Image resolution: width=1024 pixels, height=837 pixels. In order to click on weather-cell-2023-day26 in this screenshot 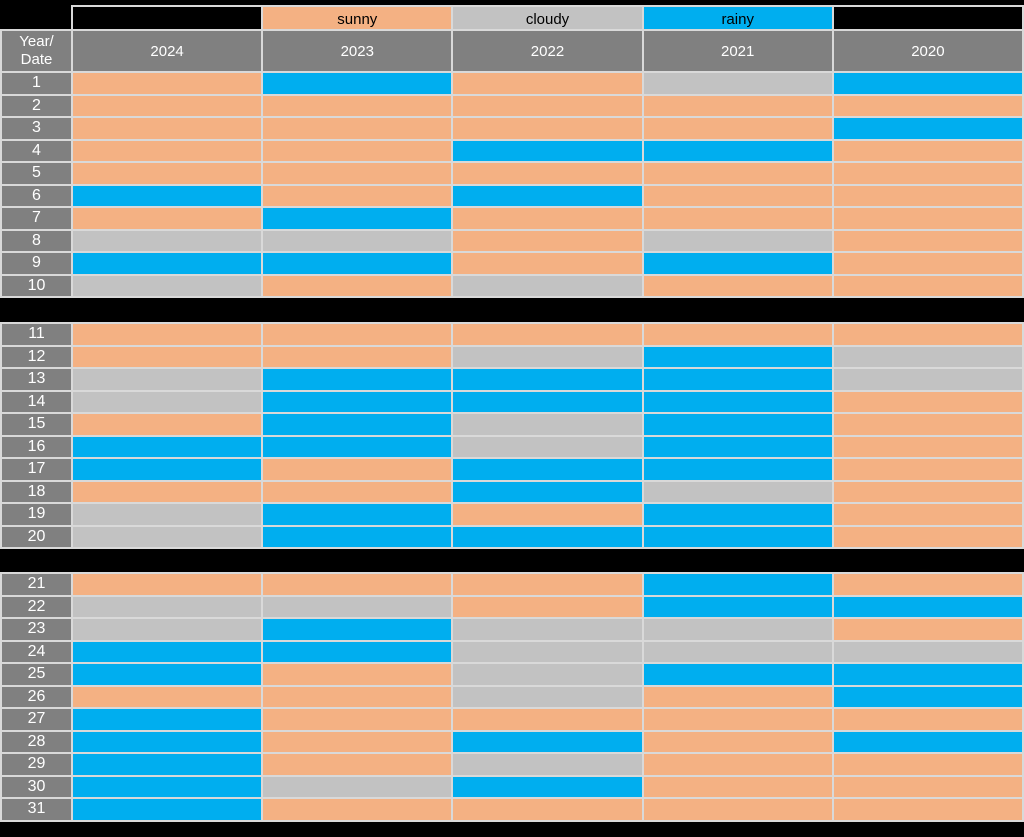, I will do `click(357, 696)`.